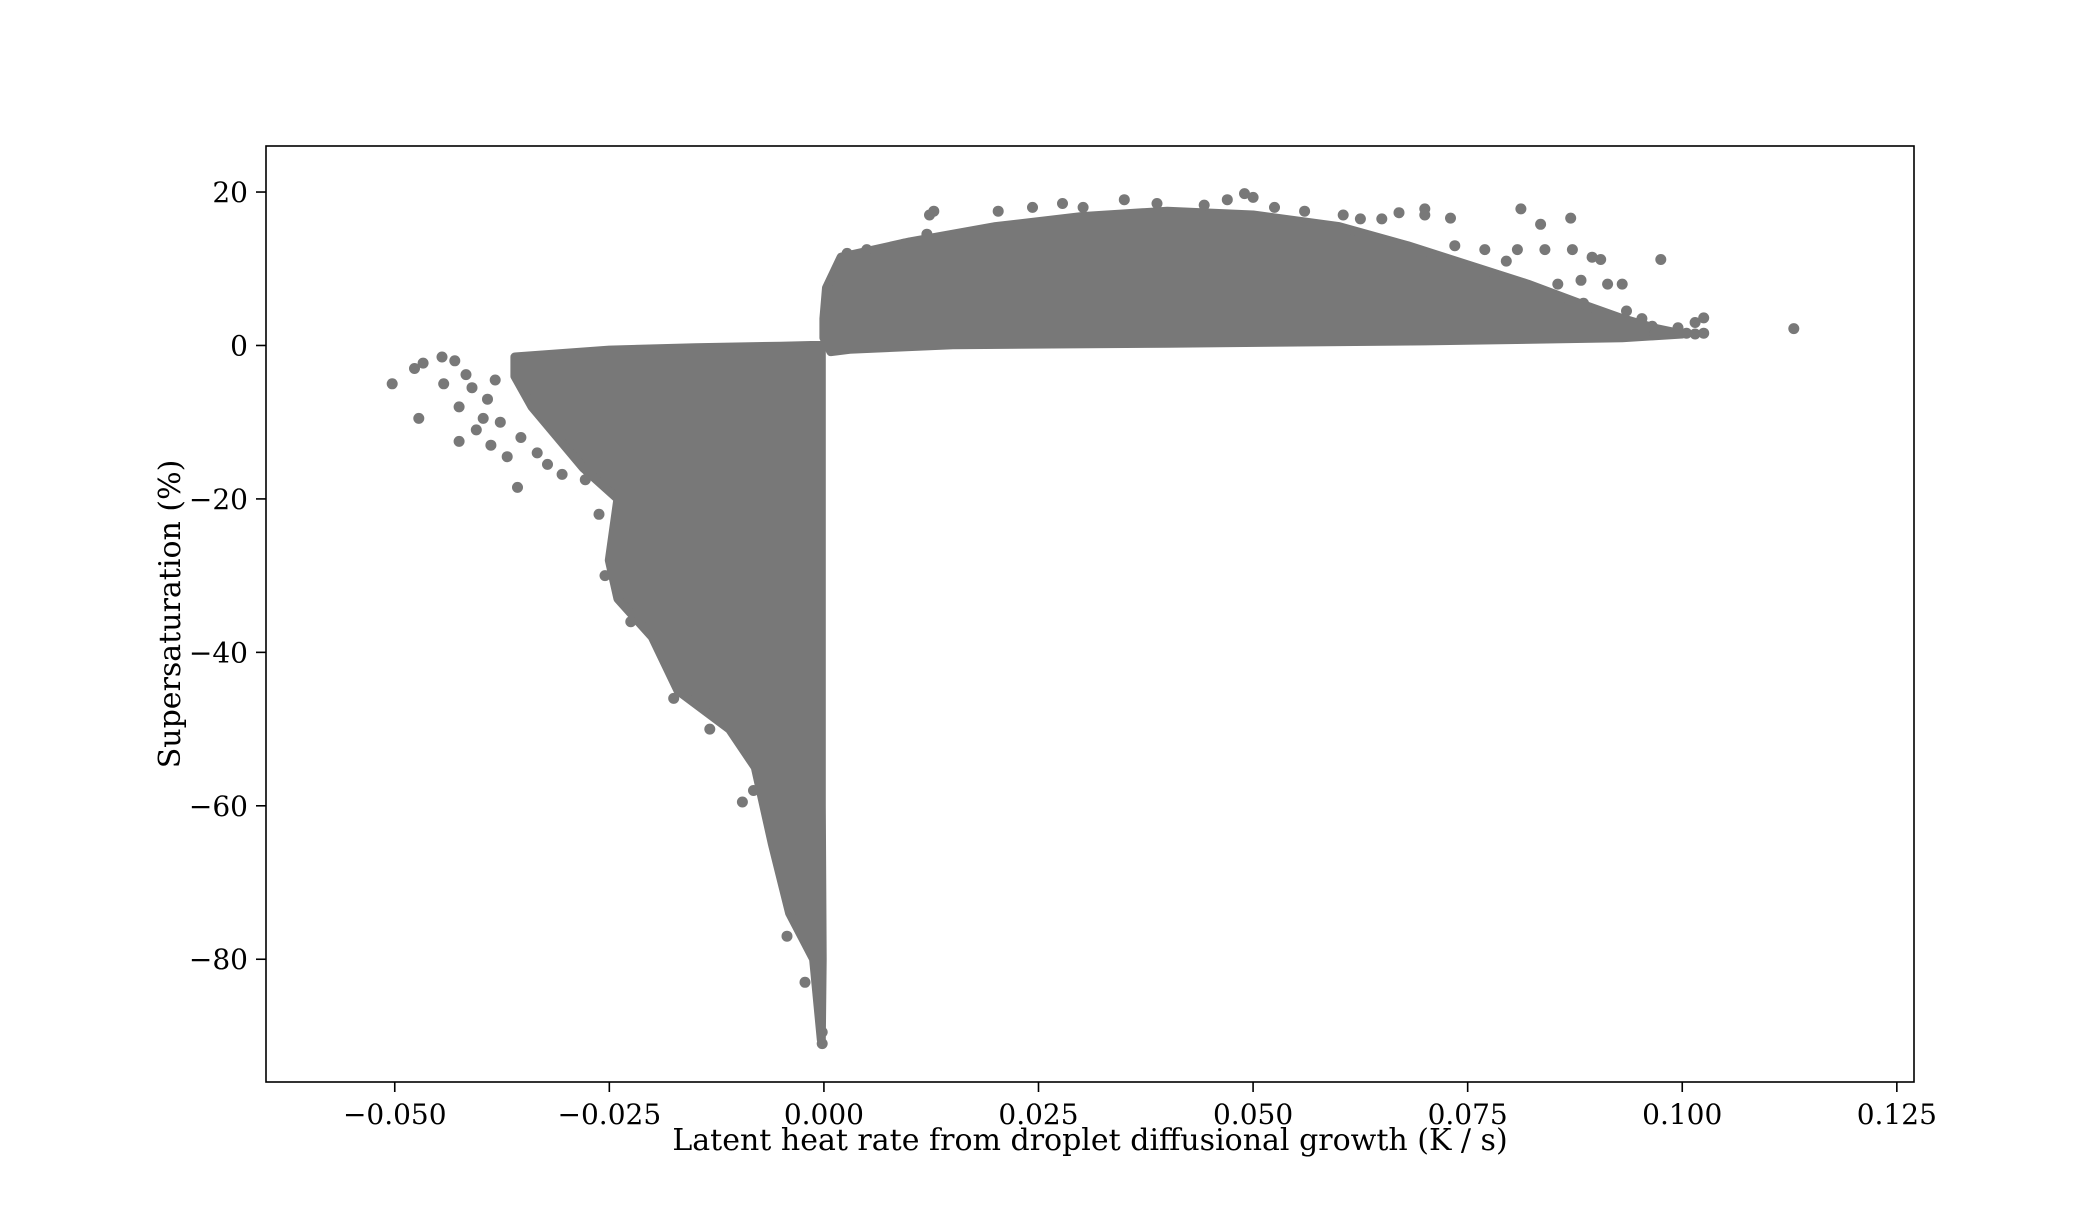  What do you see at coordinates (824, 1114) in the screenshot?
I see `x-tick-label: 0.000` at bounding box center [824, 1114].